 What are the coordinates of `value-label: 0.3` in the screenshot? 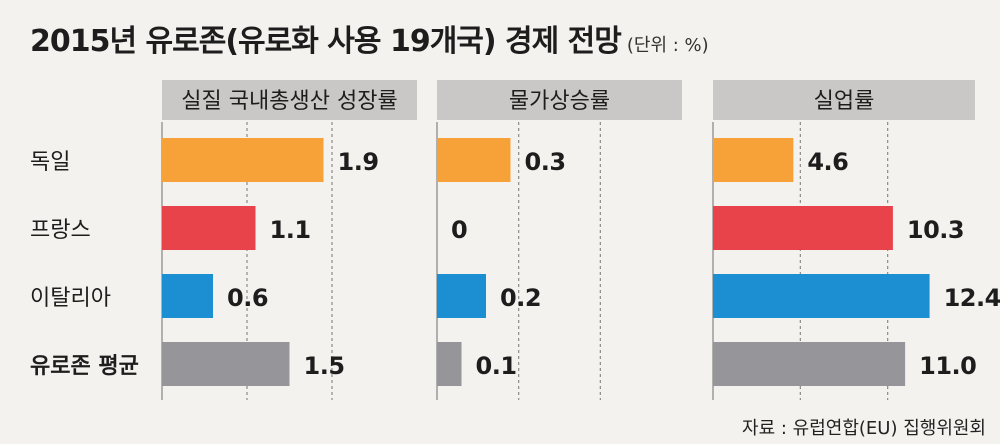 It's located at (545, 162).